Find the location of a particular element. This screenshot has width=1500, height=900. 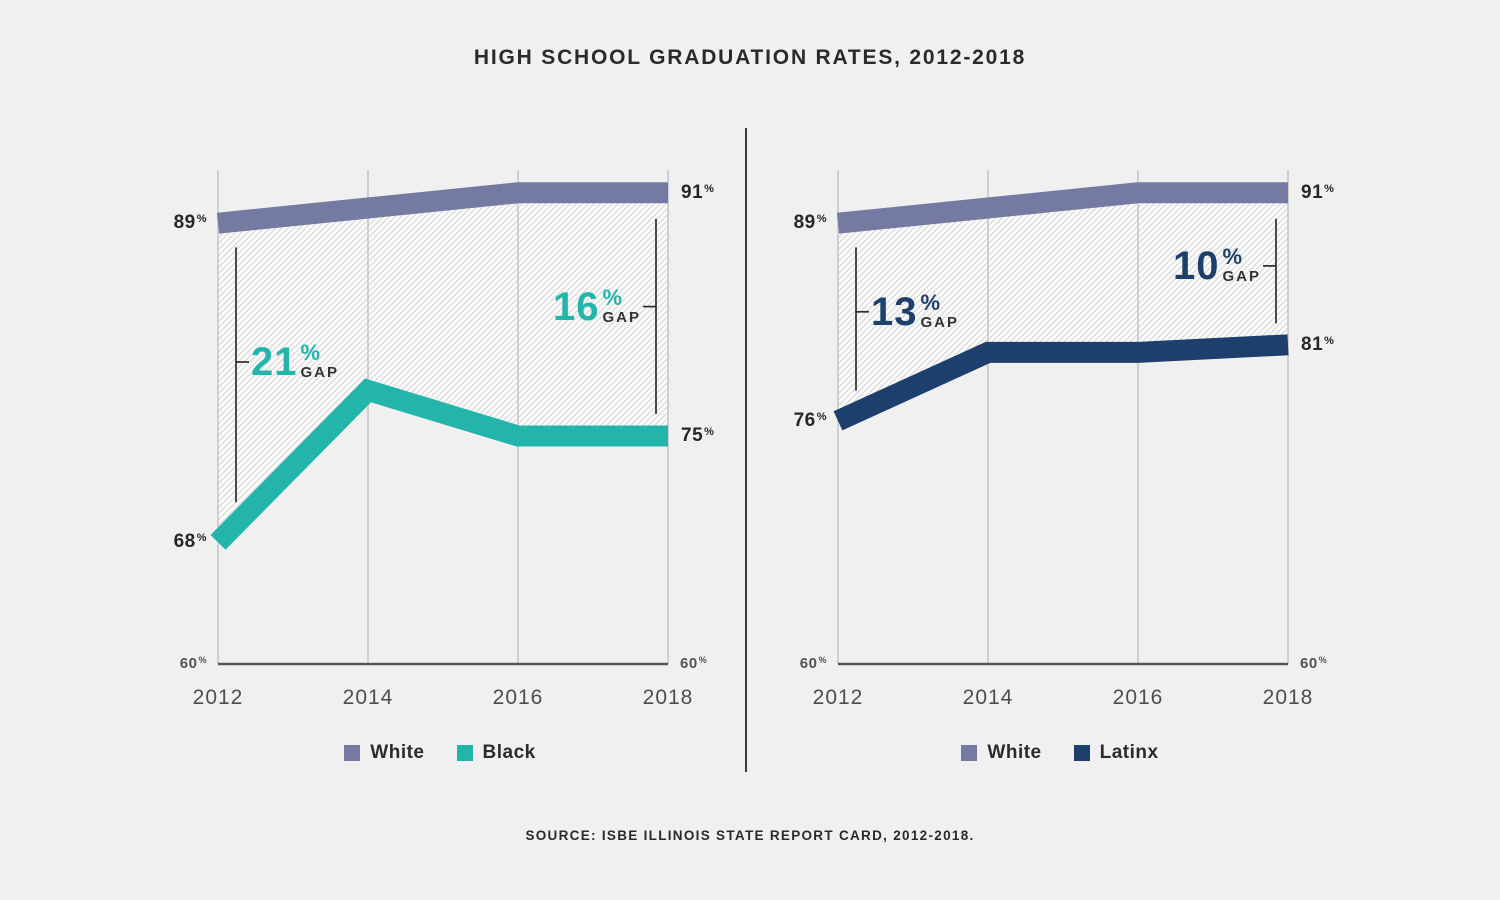

legend-label-latinx: Latinx is located at coordinates (1129, 752).